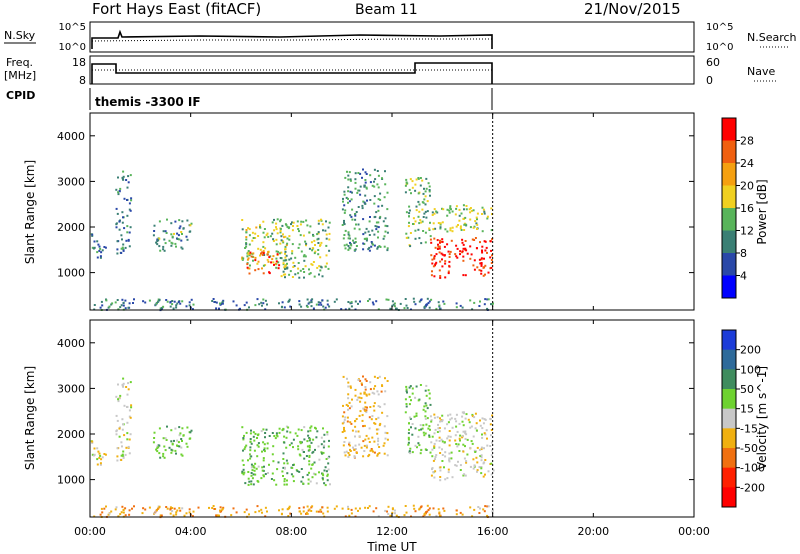  I want to click on freq-ytick-top-right: 60, so click(713, 62).